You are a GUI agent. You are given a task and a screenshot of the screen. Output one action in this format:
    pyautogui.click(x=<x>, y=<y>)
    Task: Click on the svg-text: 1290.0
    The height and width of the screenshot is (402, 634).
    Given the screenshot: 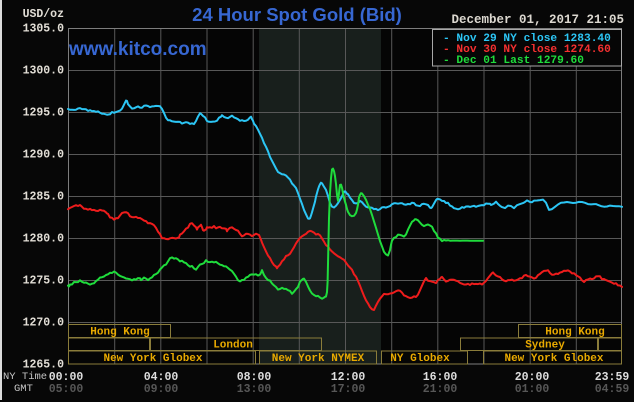 What is the action you would take?
    pyautogui.click(x=44, y=155)
    